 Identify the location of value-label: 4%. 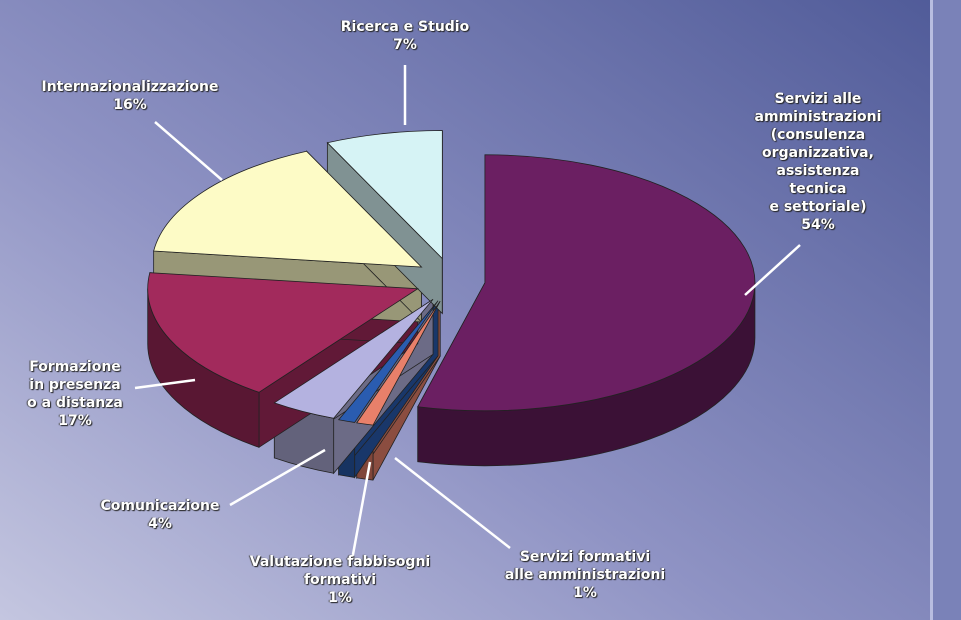
(160, 524).